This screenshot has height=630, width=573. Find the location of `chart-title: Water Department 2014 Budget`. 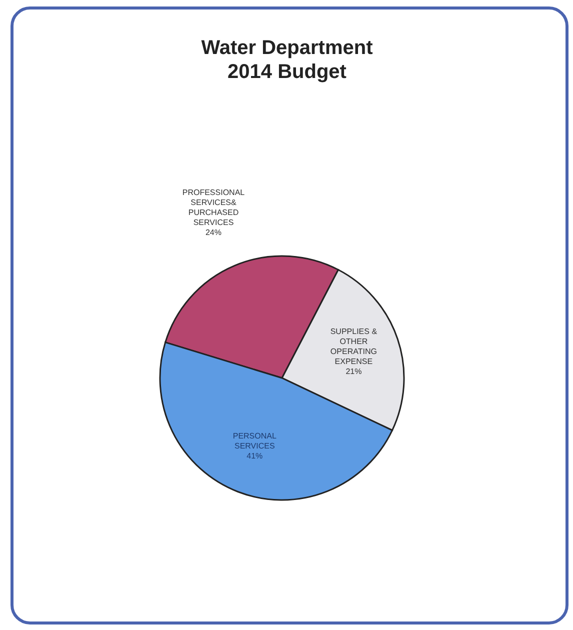

chart-title: Water Department 2014 Budget is located at coordinates (287, 60).